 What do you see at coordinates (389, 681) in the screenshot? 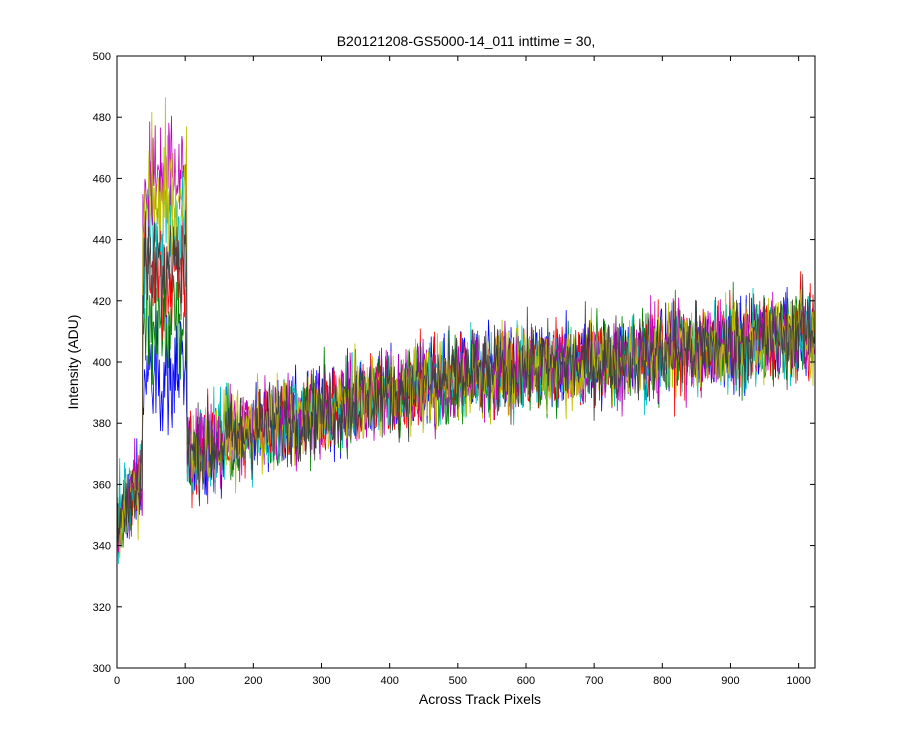
I see `x-tick-label: 400` at bounding box center [389, 681].